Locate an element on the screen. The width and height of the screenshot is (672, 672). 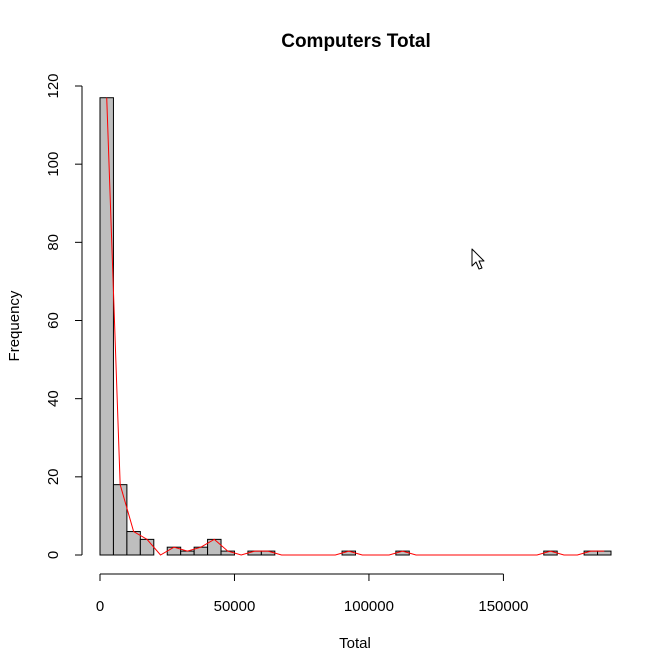
y-tick-label: 20 is located at coordinates (53, 476).